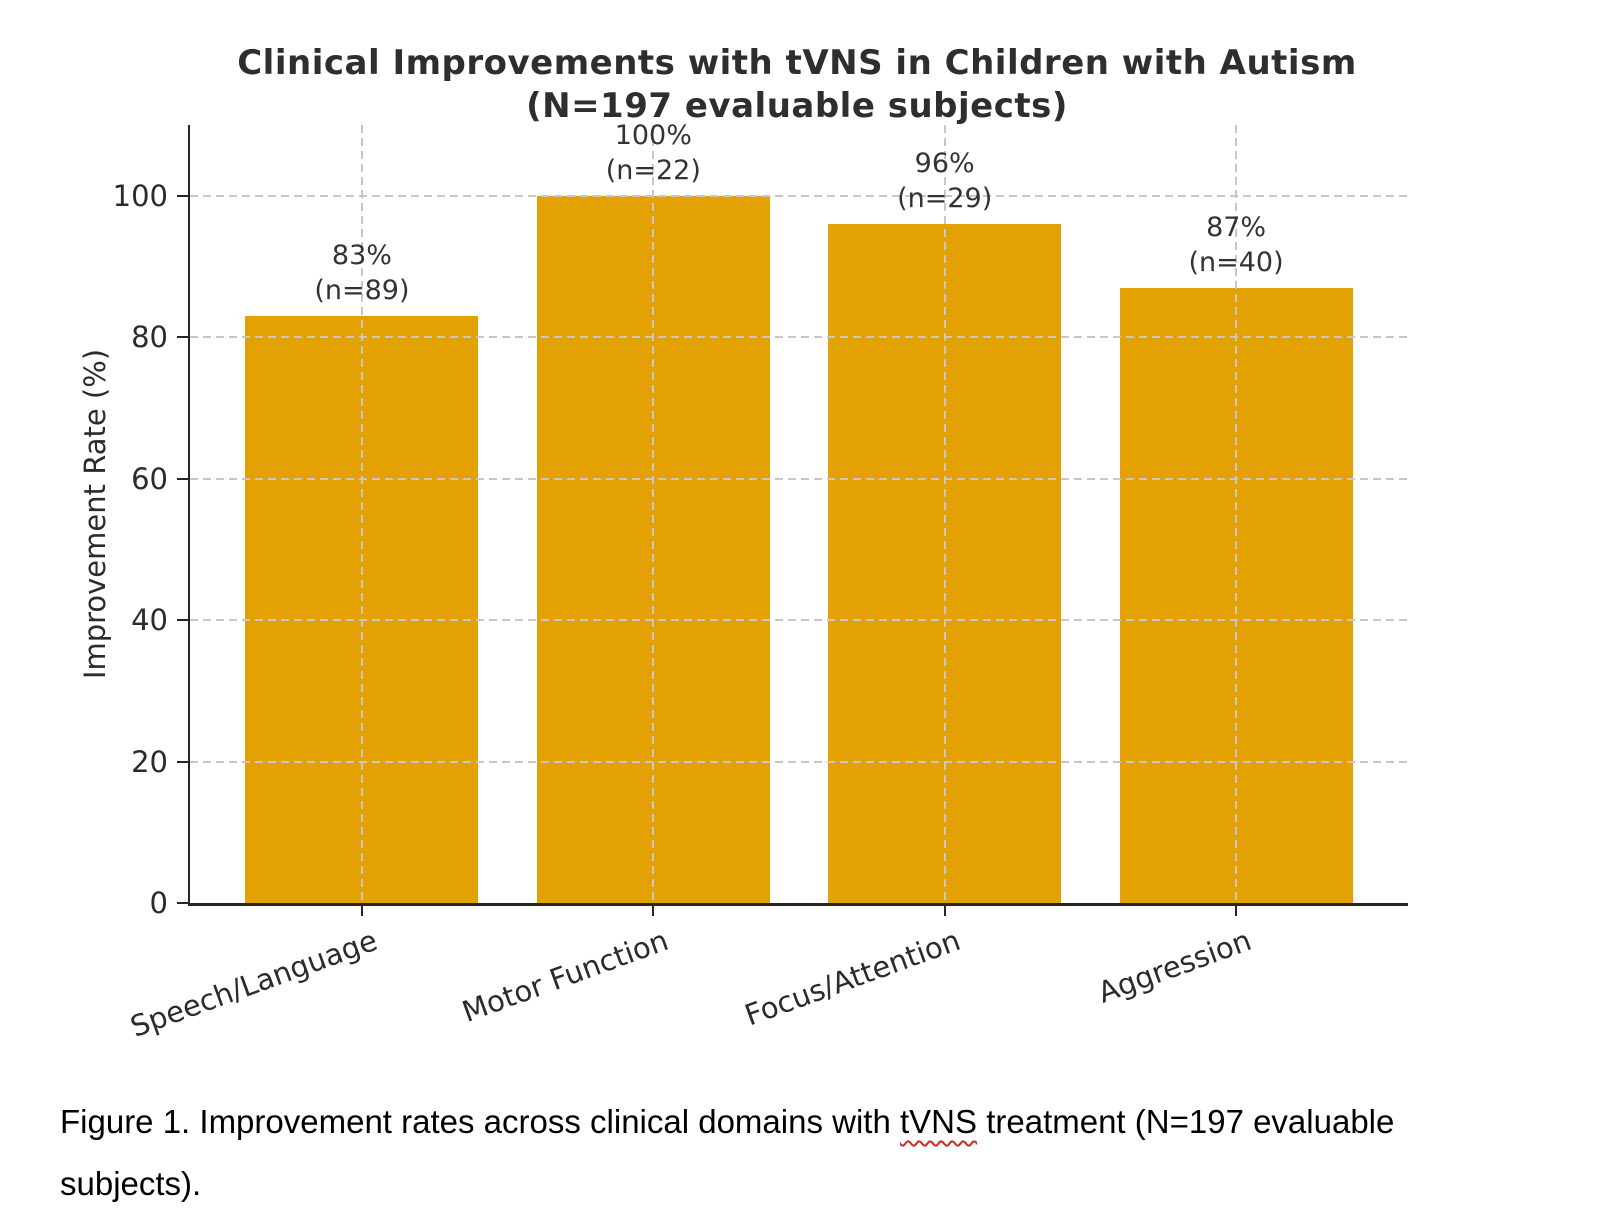  I want to click on bar-value-label-aggression: 87% (n=40), so click(1236, 244).